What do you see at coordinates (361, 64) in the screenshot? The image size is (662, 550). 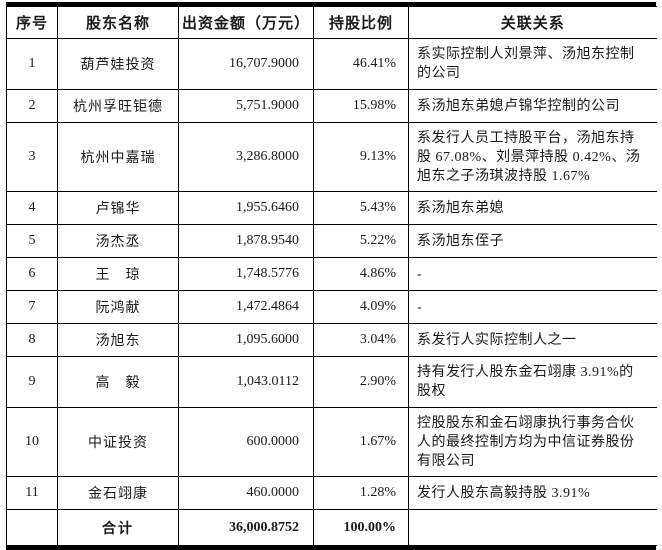 I see `cell-ratio: 46.41%` at bounding box center [361, 64].